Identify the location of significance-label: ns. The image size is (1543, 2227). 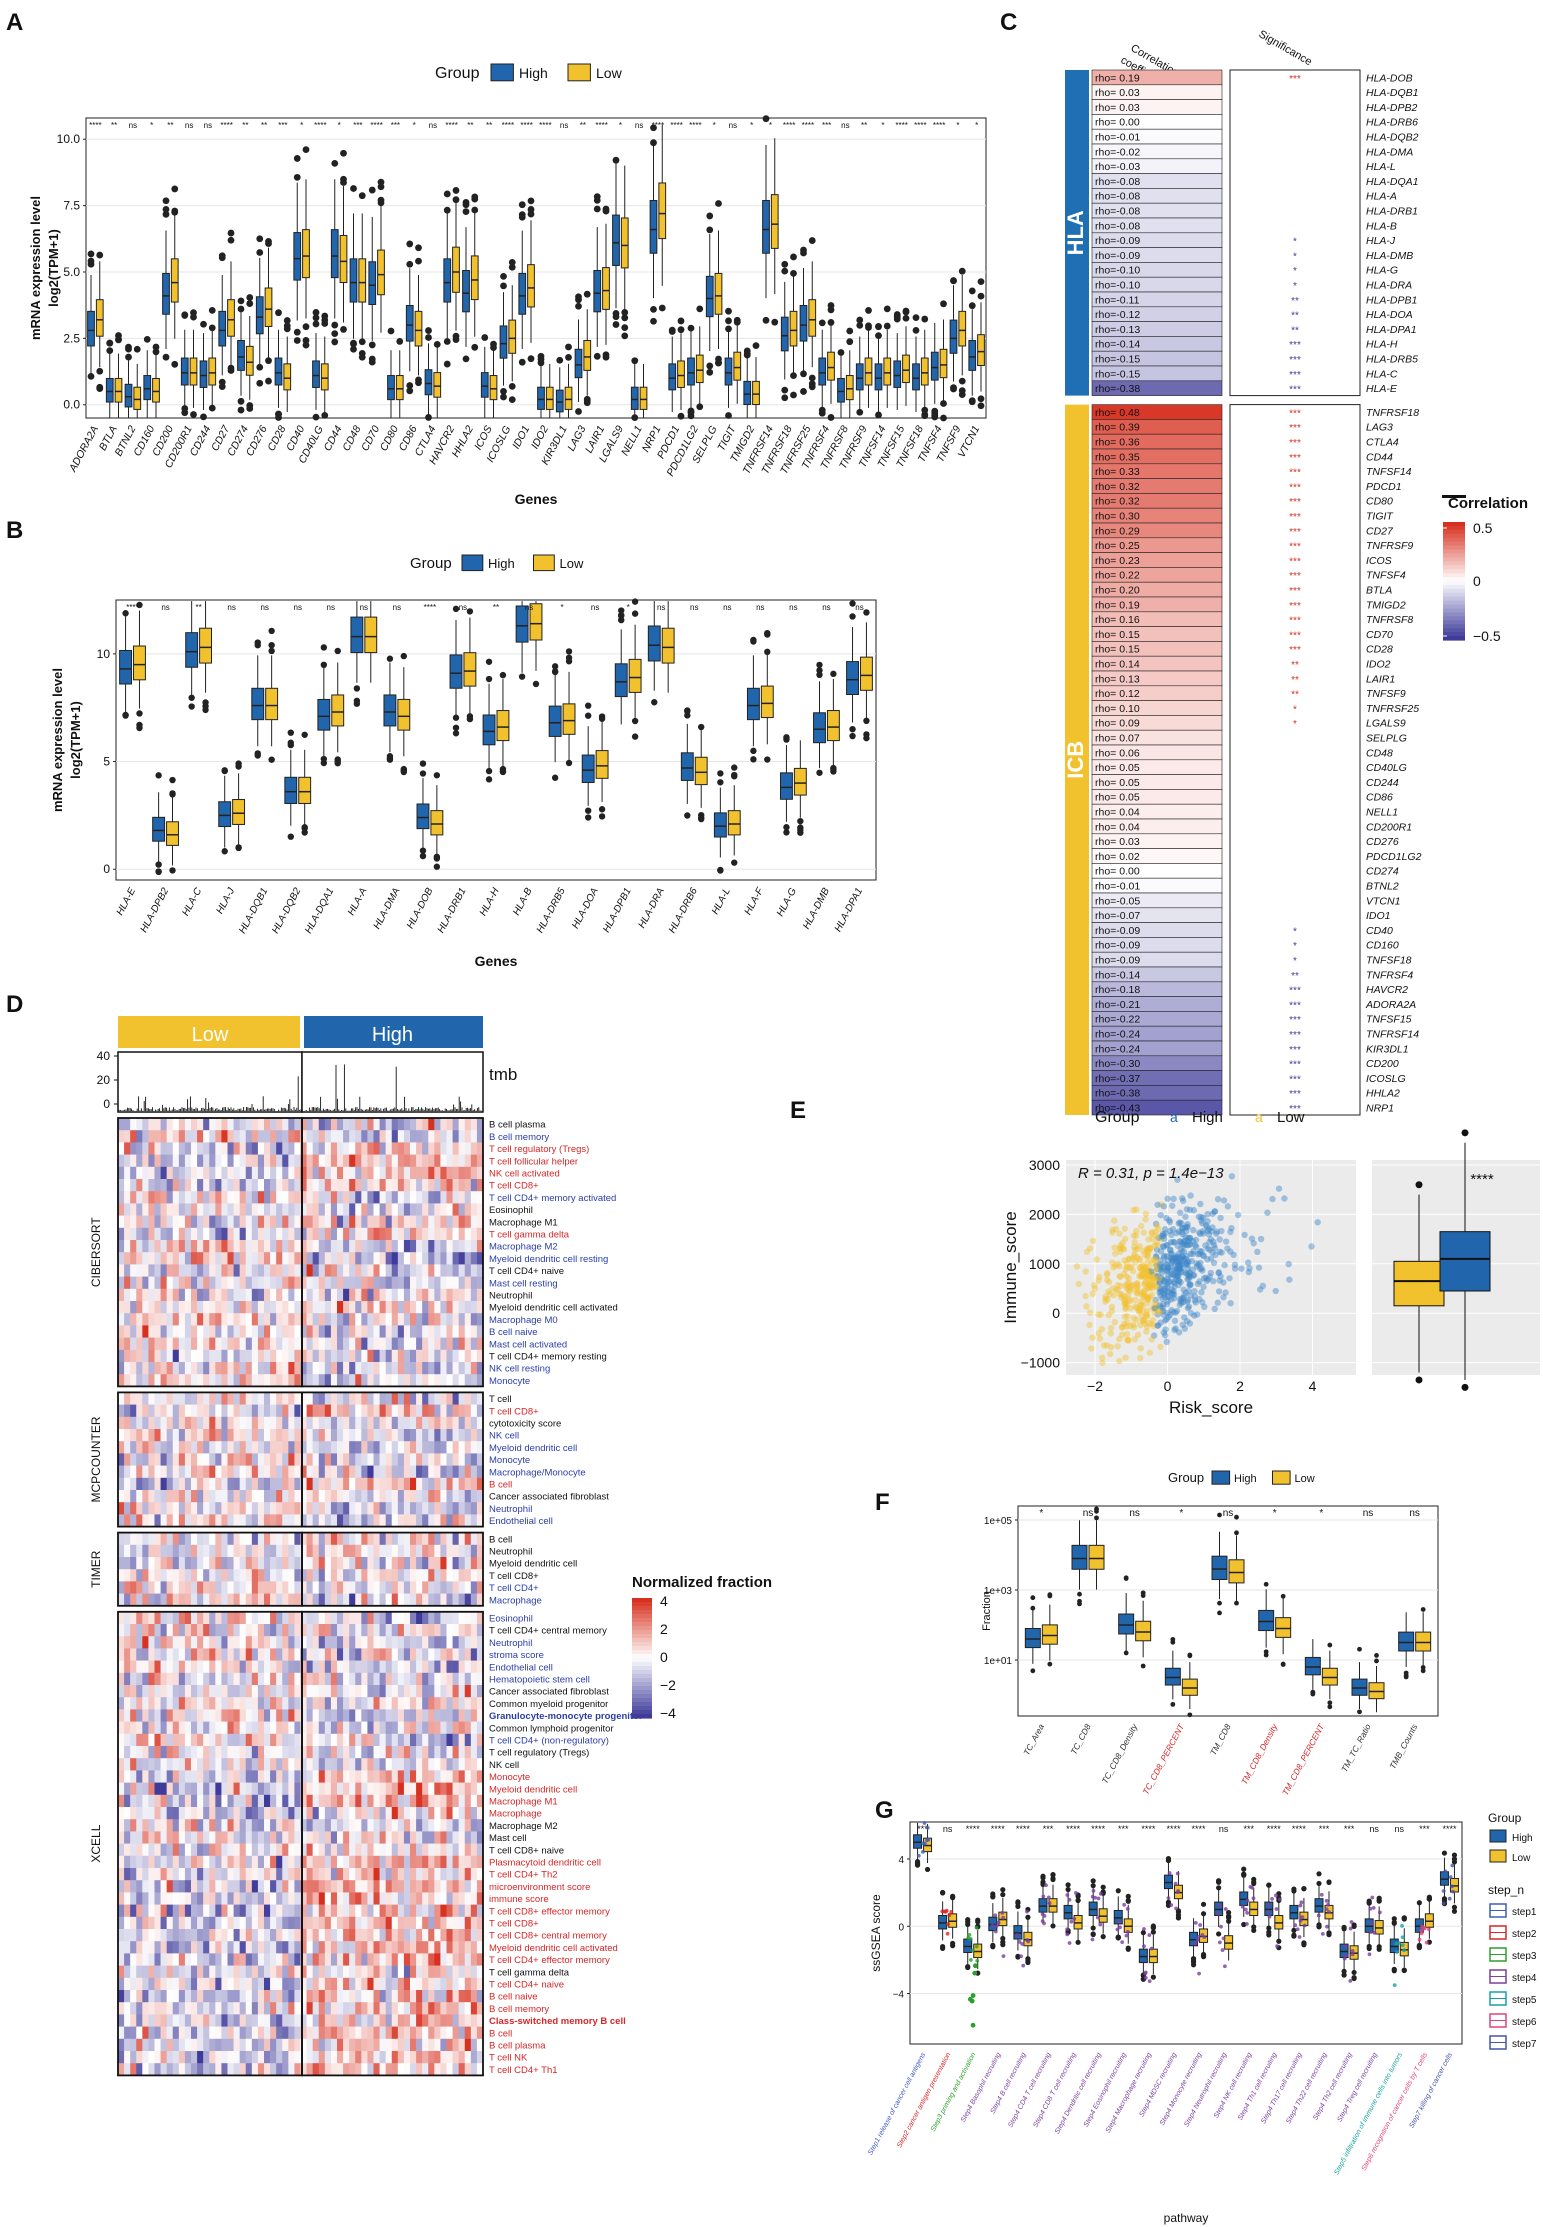
(661, 607).